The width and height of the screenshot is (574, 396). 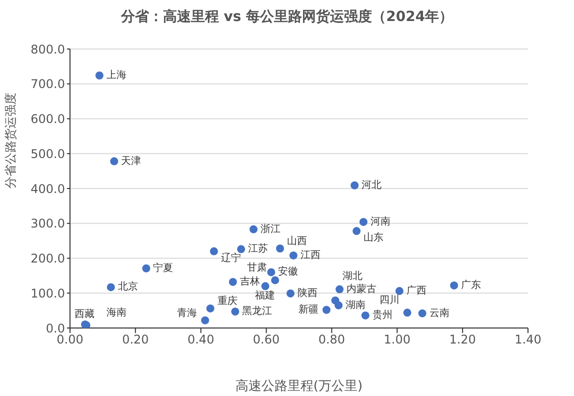 I want to click on y-tick-label: 600.0, so click(x=47, y=119).